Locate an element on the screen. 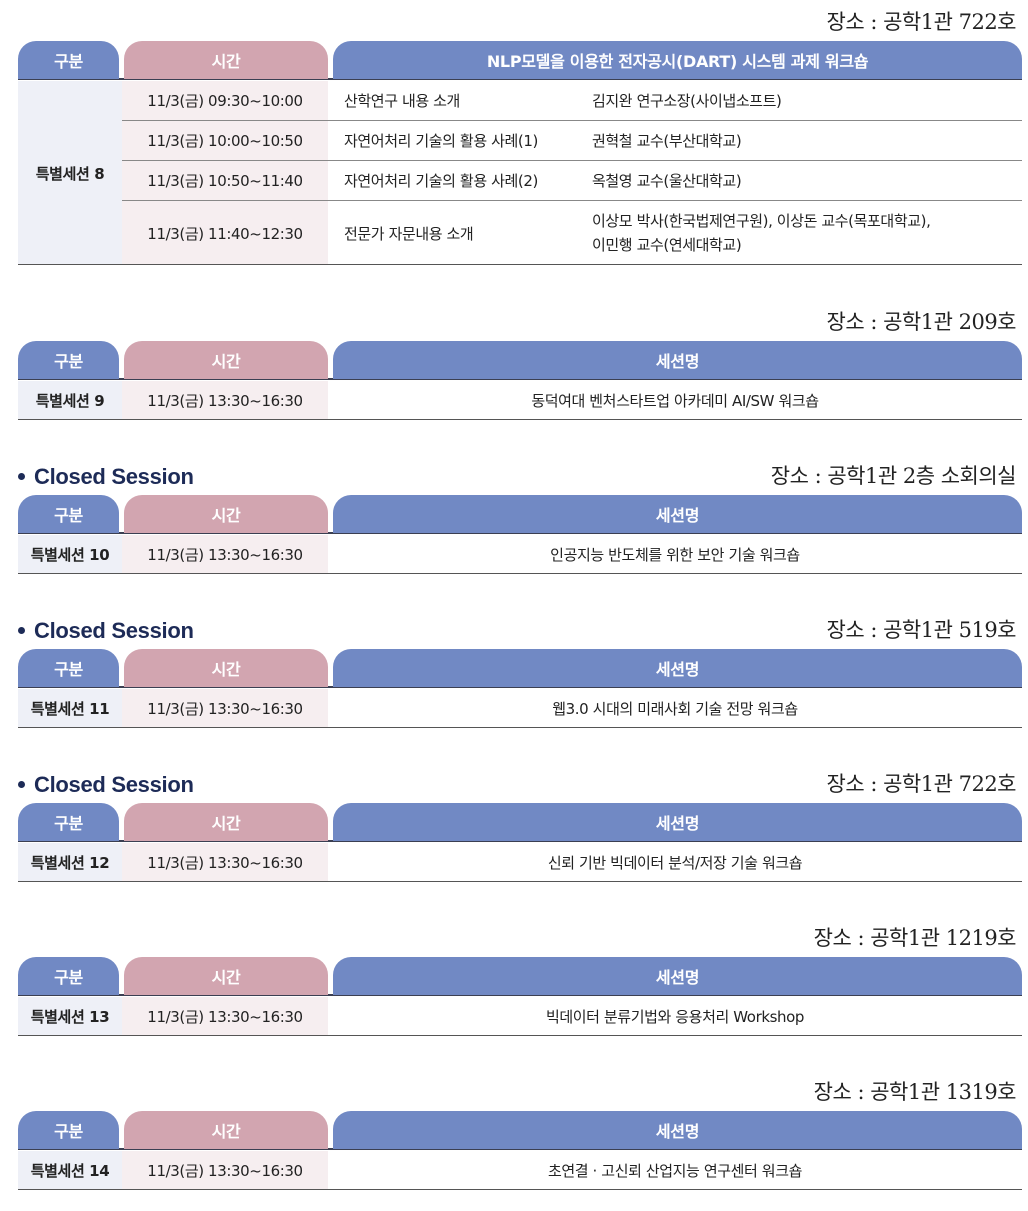 Image resolution: width=1028 pixels, height=1211 pixels. topic-cell: 자연어처리 기술의 활용 사례(1) is located at coordinates (441, 141).